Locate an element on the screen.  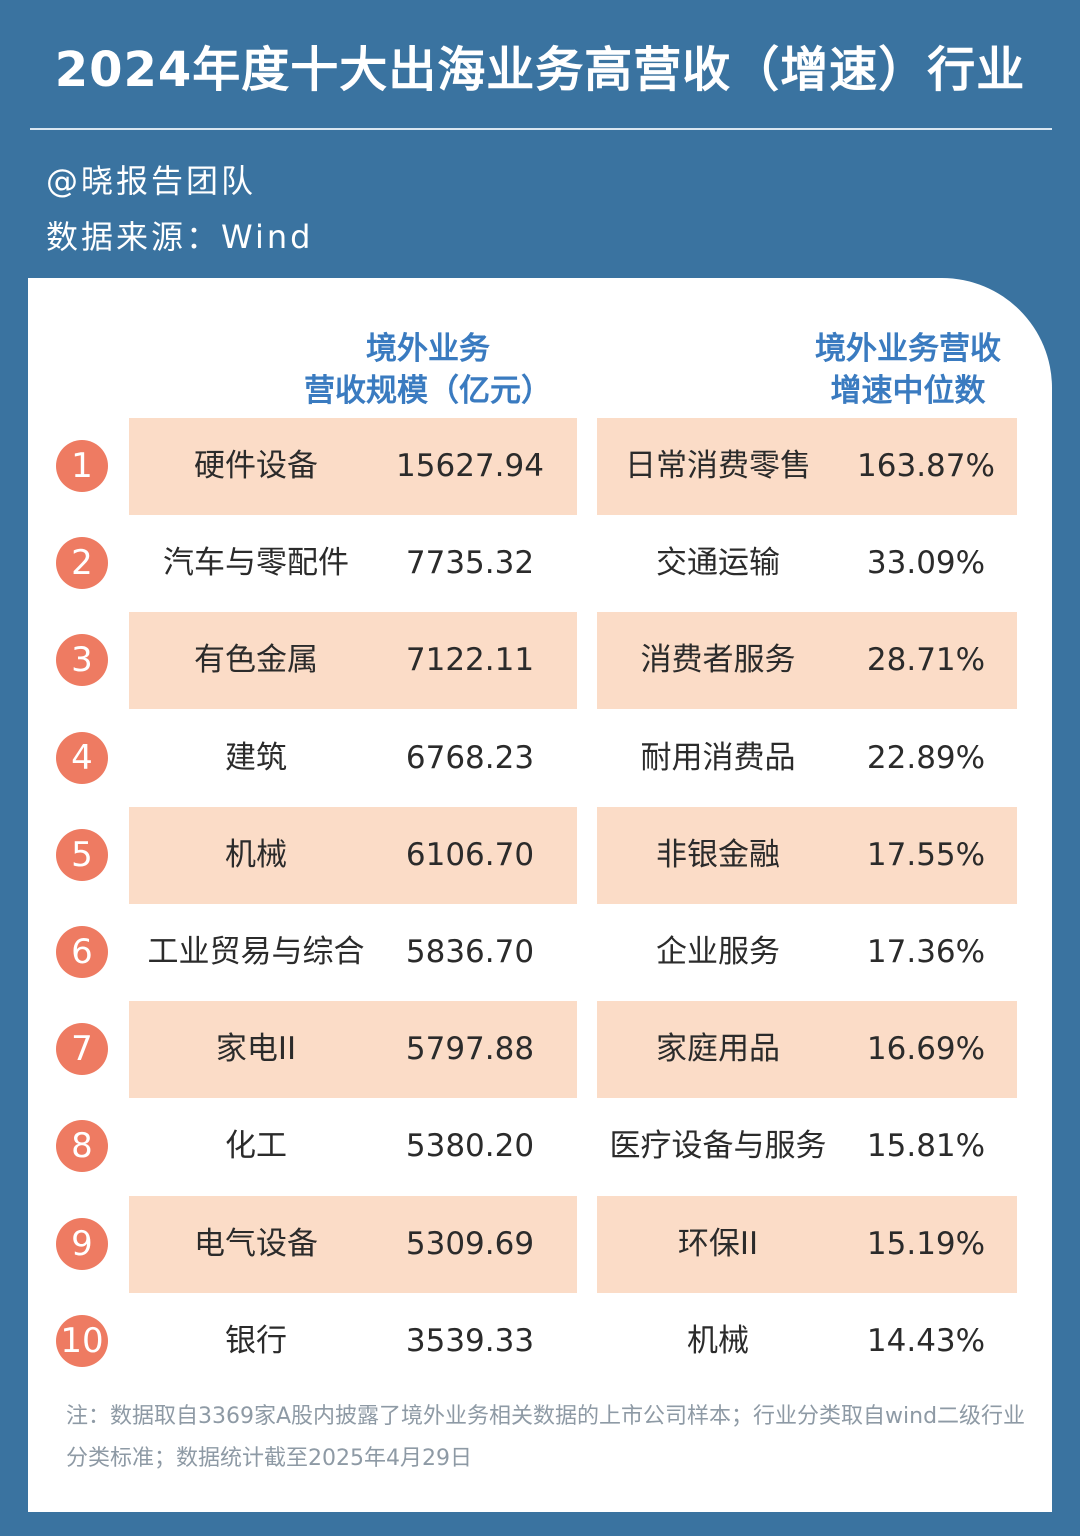
table-row: 9 电气设备 5309.69 环保II 15.19% is located at coordinates (540, 1244).